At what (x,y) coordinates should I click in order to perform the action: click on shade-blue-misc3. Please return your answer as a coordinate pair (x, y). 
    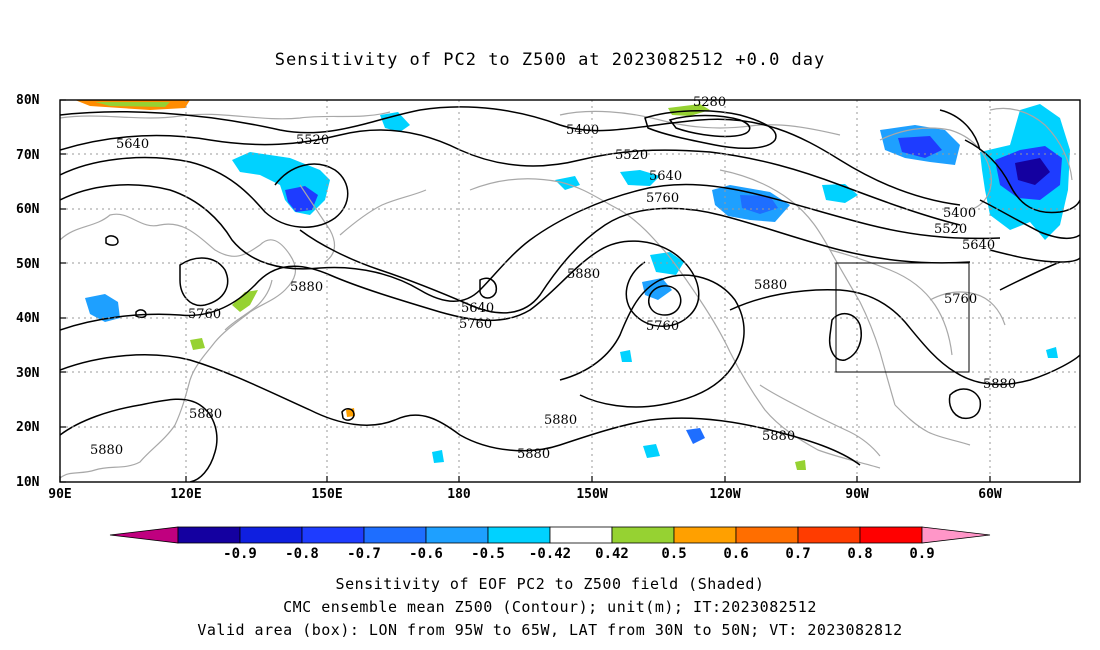
    Looking at the image, I should click on (1052, 352).